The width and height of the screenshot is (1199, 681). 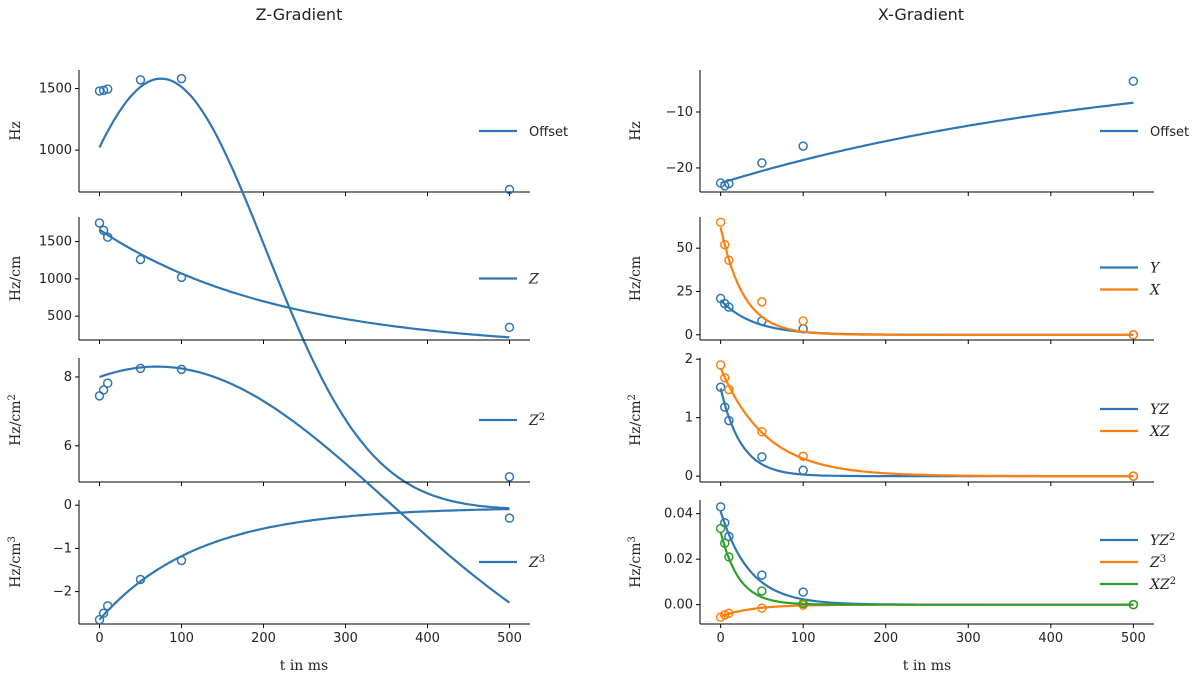 What do you see at coordinates (59, 316) in the screenshot?
I see `y-tick-label: 500` at bounding box center [59, 316].